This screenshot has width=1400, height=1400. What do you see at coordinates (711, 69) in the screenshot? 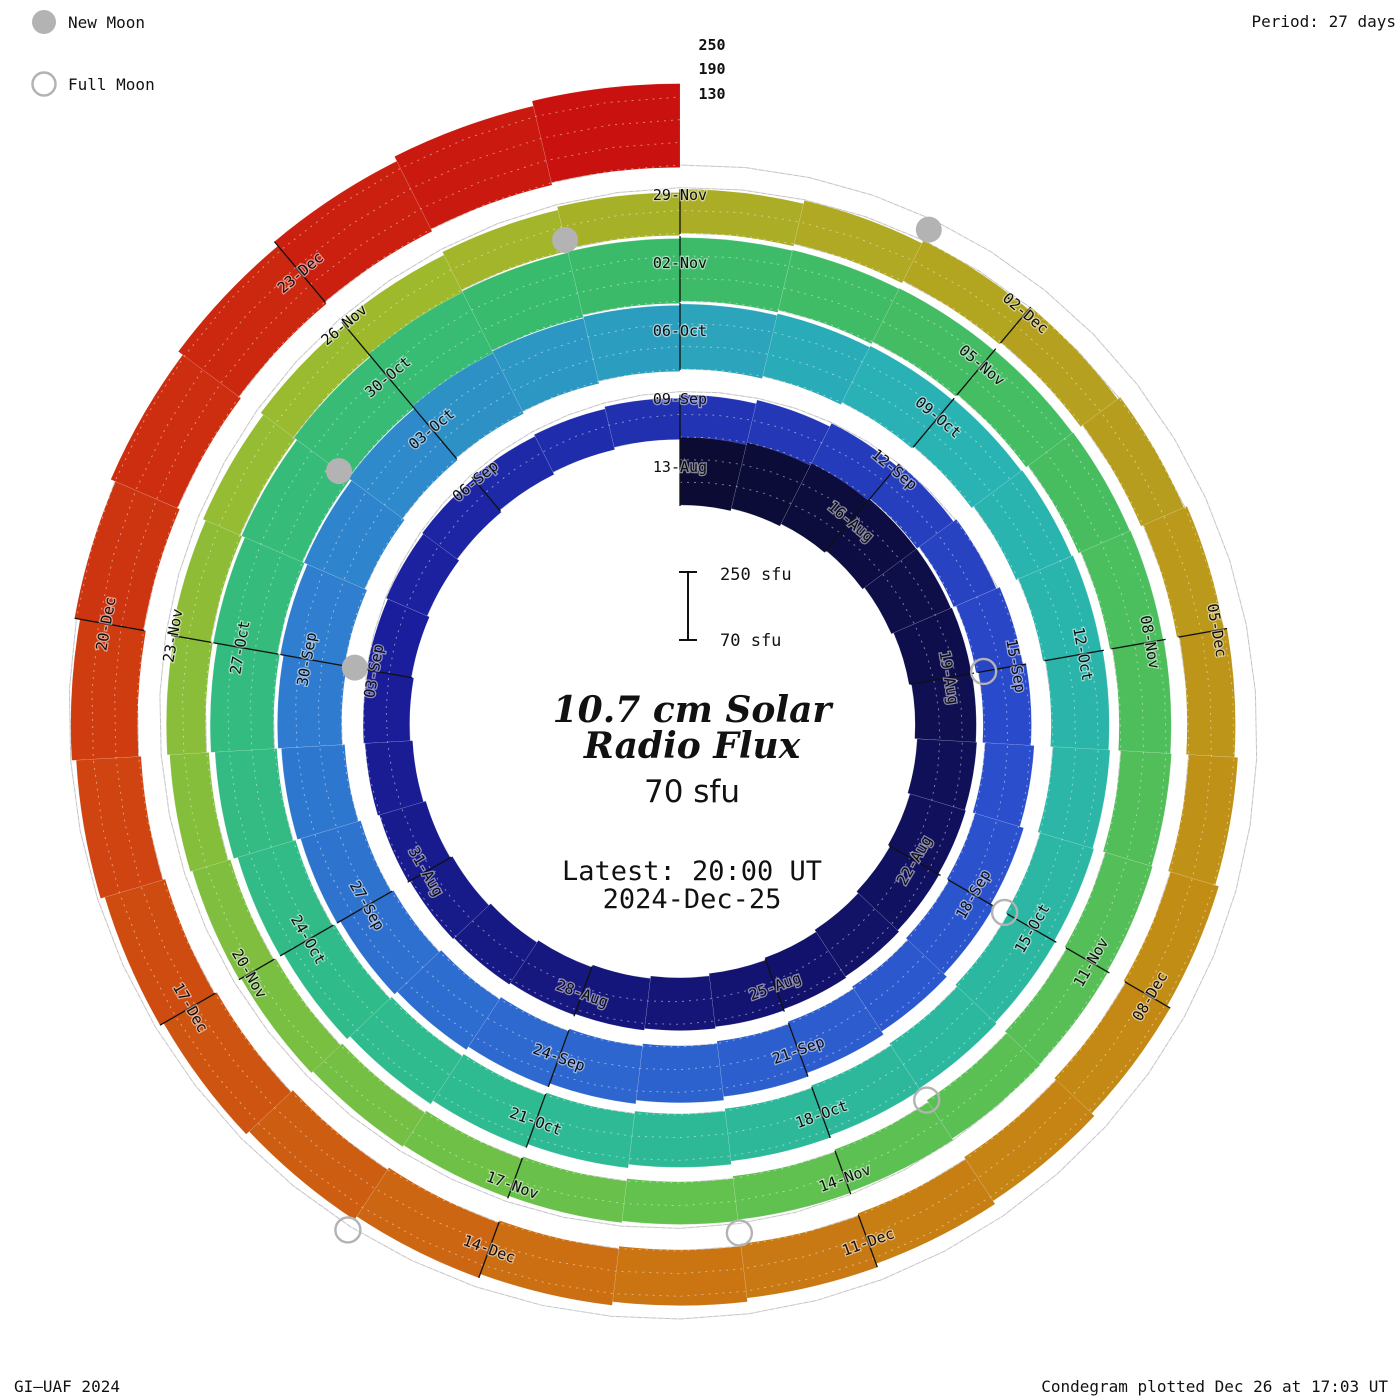
I see `radial-tick-190: 190` at bounding box center [711, 69].